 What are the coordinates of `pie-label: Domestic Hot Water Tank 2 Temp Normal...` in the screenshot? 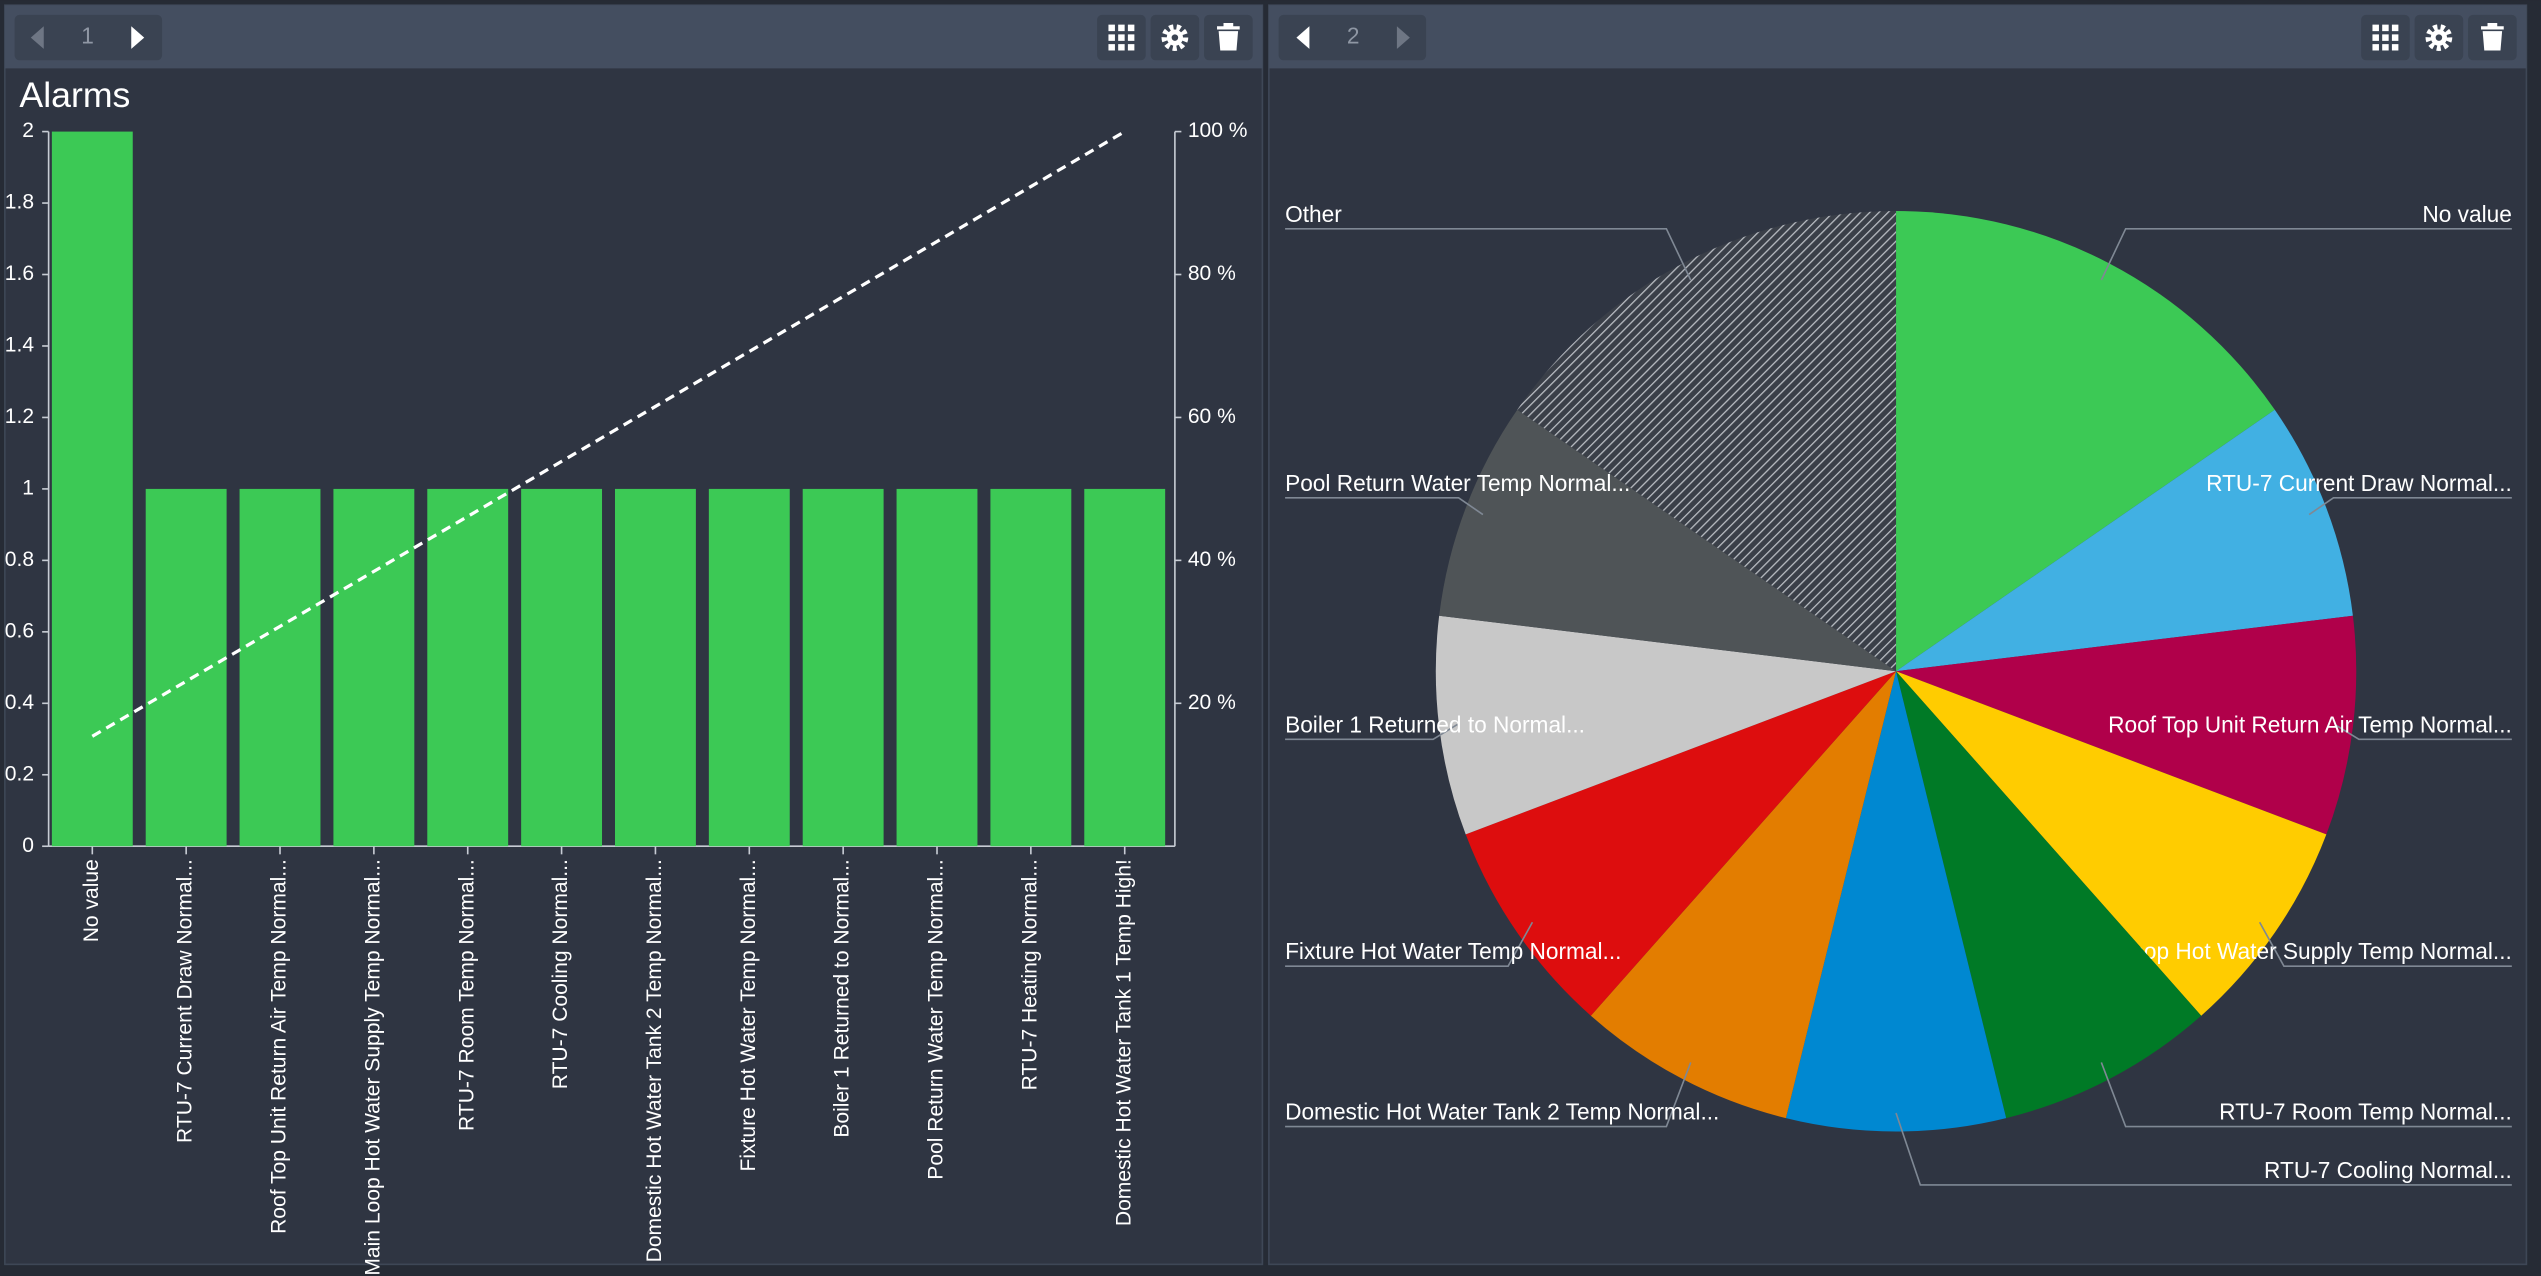 It's located at (1502, 1112).